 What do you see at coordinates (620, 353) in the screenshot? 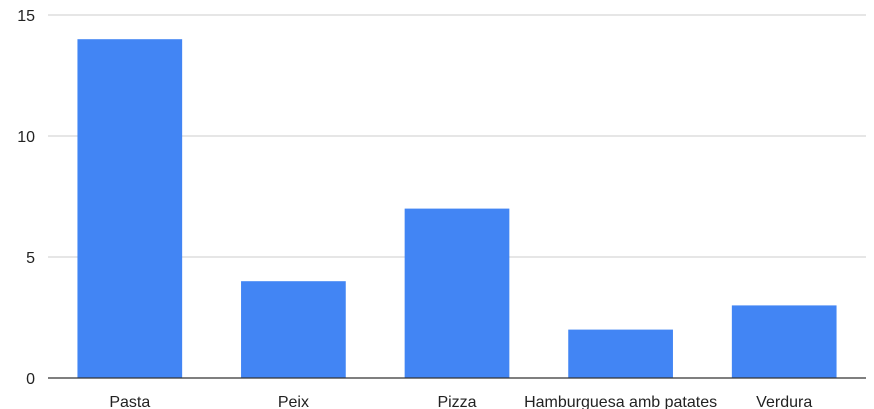
I see `bar-hamburguesa-amb-patates` at bounding box center [620, 353].